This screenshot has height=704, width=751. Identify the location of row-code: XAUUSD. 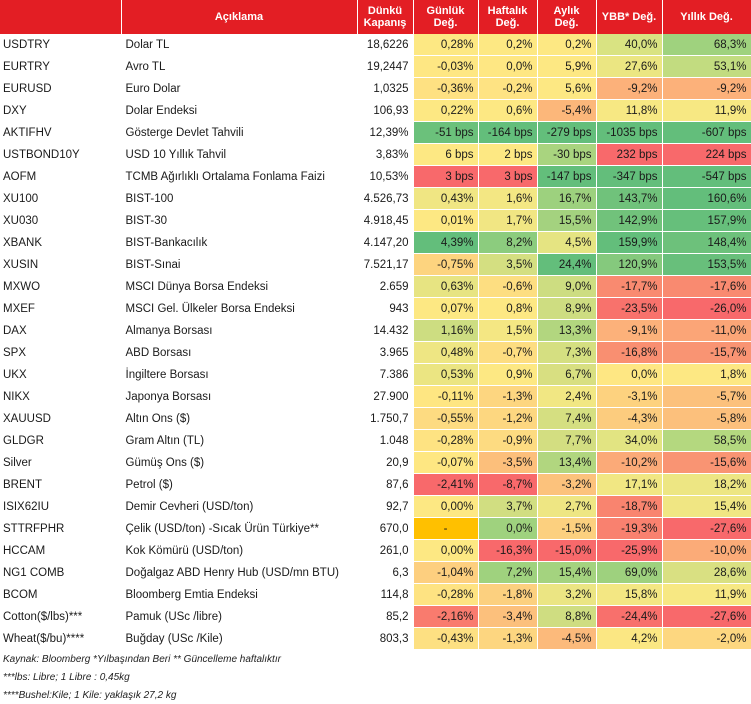
(61, 418).